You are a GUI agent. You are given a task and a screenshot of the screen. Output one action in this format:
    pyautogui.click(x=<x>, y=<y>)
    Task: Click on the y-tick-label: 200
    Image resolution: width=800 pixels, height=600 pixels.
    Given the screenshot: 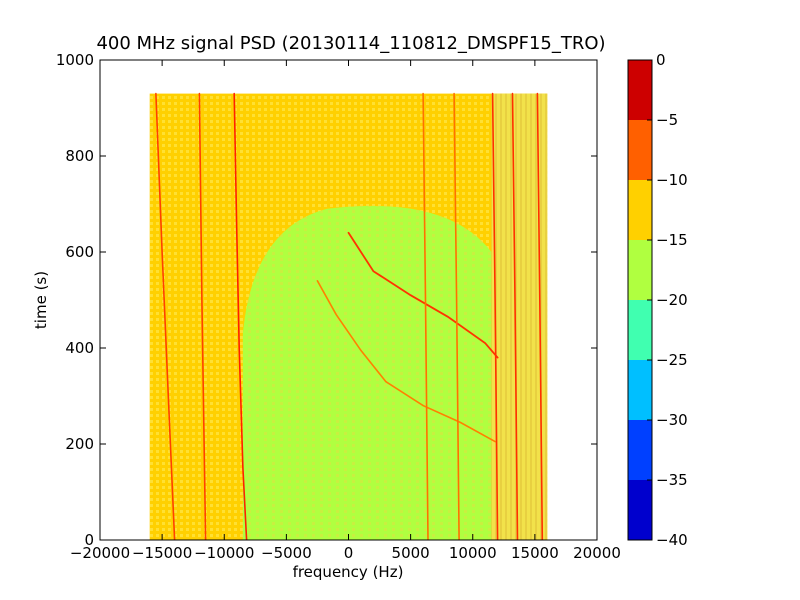 What is the action you would take?
    pyautogui.click(x=79, y=444)
    